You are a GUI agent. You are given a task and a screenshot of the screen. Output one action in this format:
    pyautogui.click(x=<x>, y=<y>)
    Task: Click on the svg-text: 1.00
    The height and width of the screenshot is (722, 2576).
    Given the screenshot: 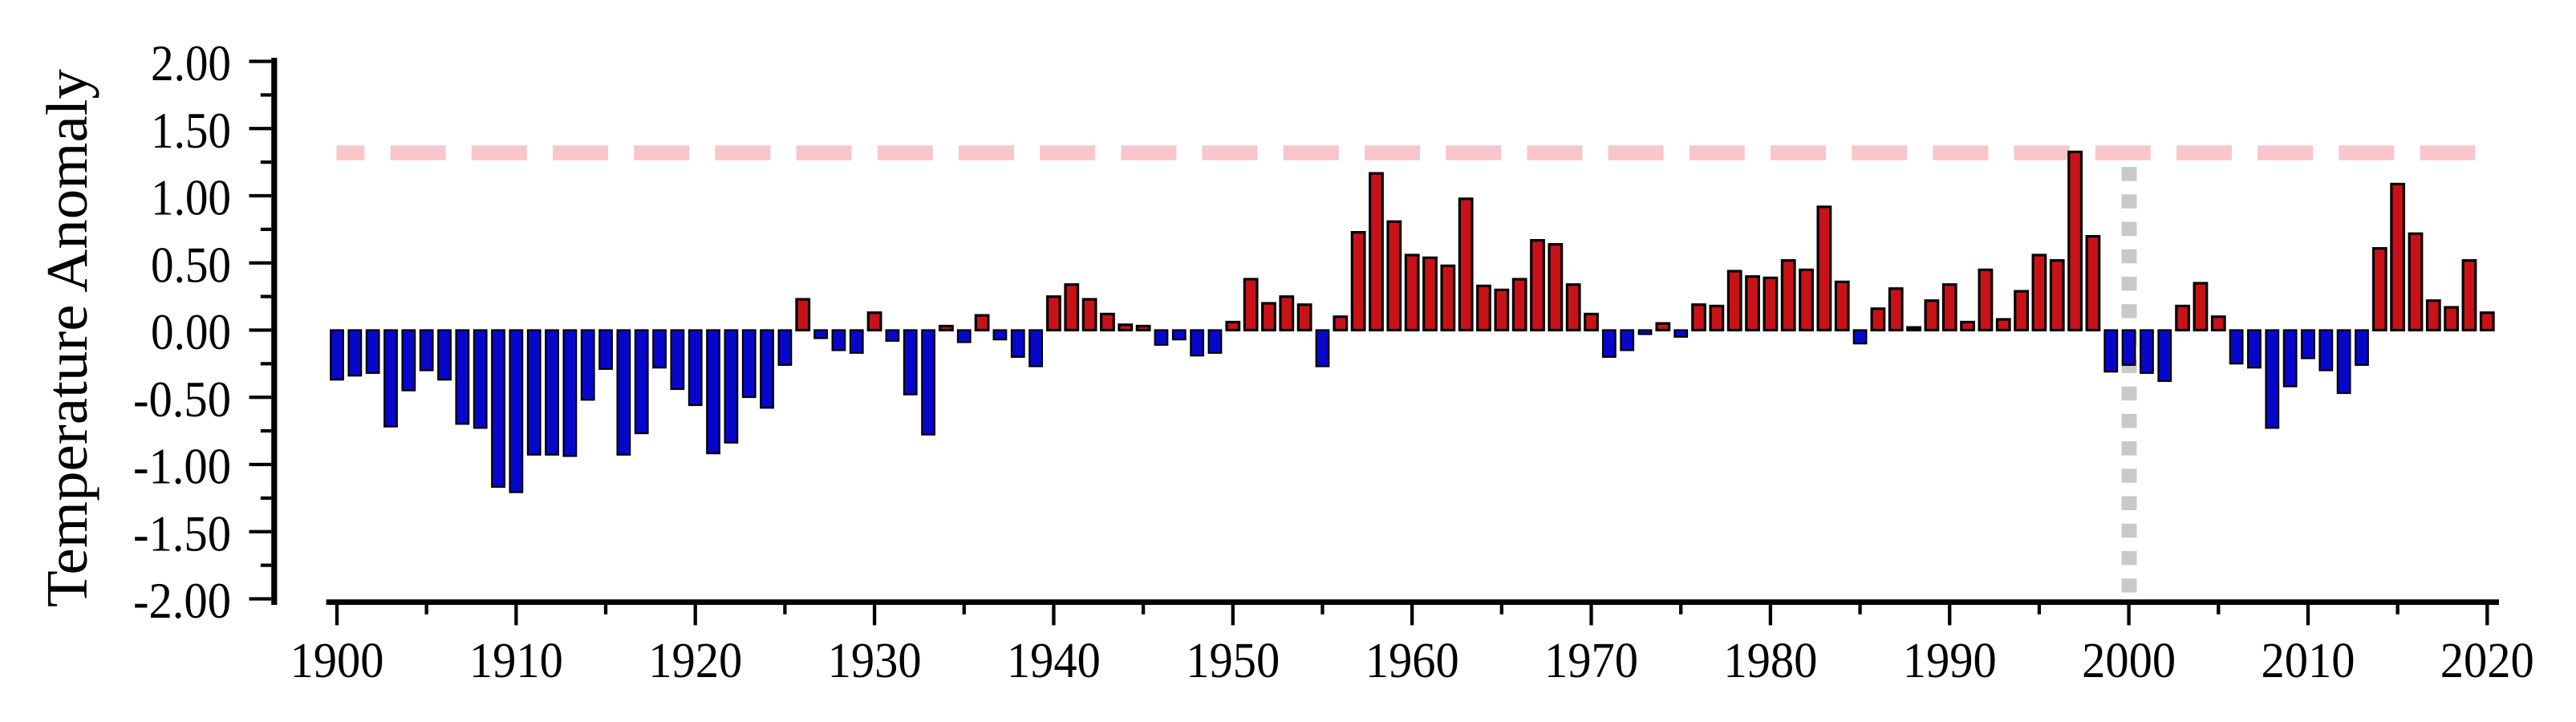 What is the action you would take?
    pyautogui.click(x=191, y=197)
    